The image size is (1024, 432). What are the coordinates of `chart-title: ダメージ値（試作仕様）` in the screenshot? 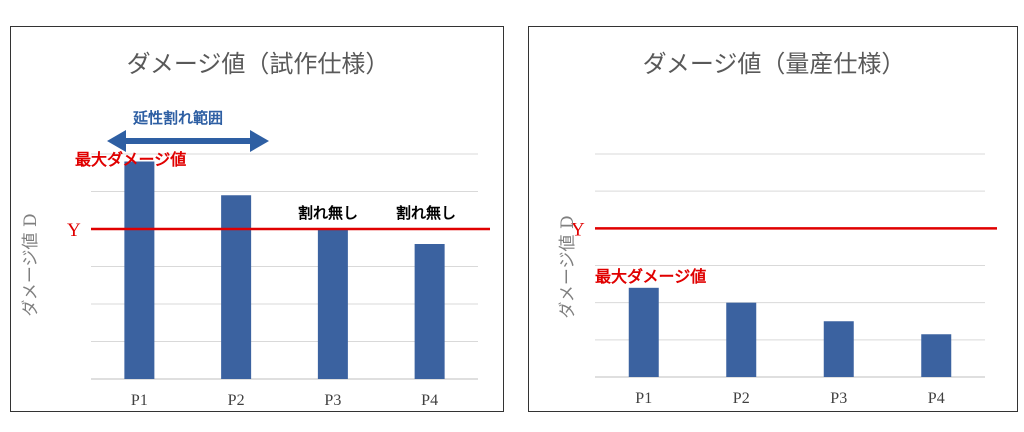 It's located at (258, 64).